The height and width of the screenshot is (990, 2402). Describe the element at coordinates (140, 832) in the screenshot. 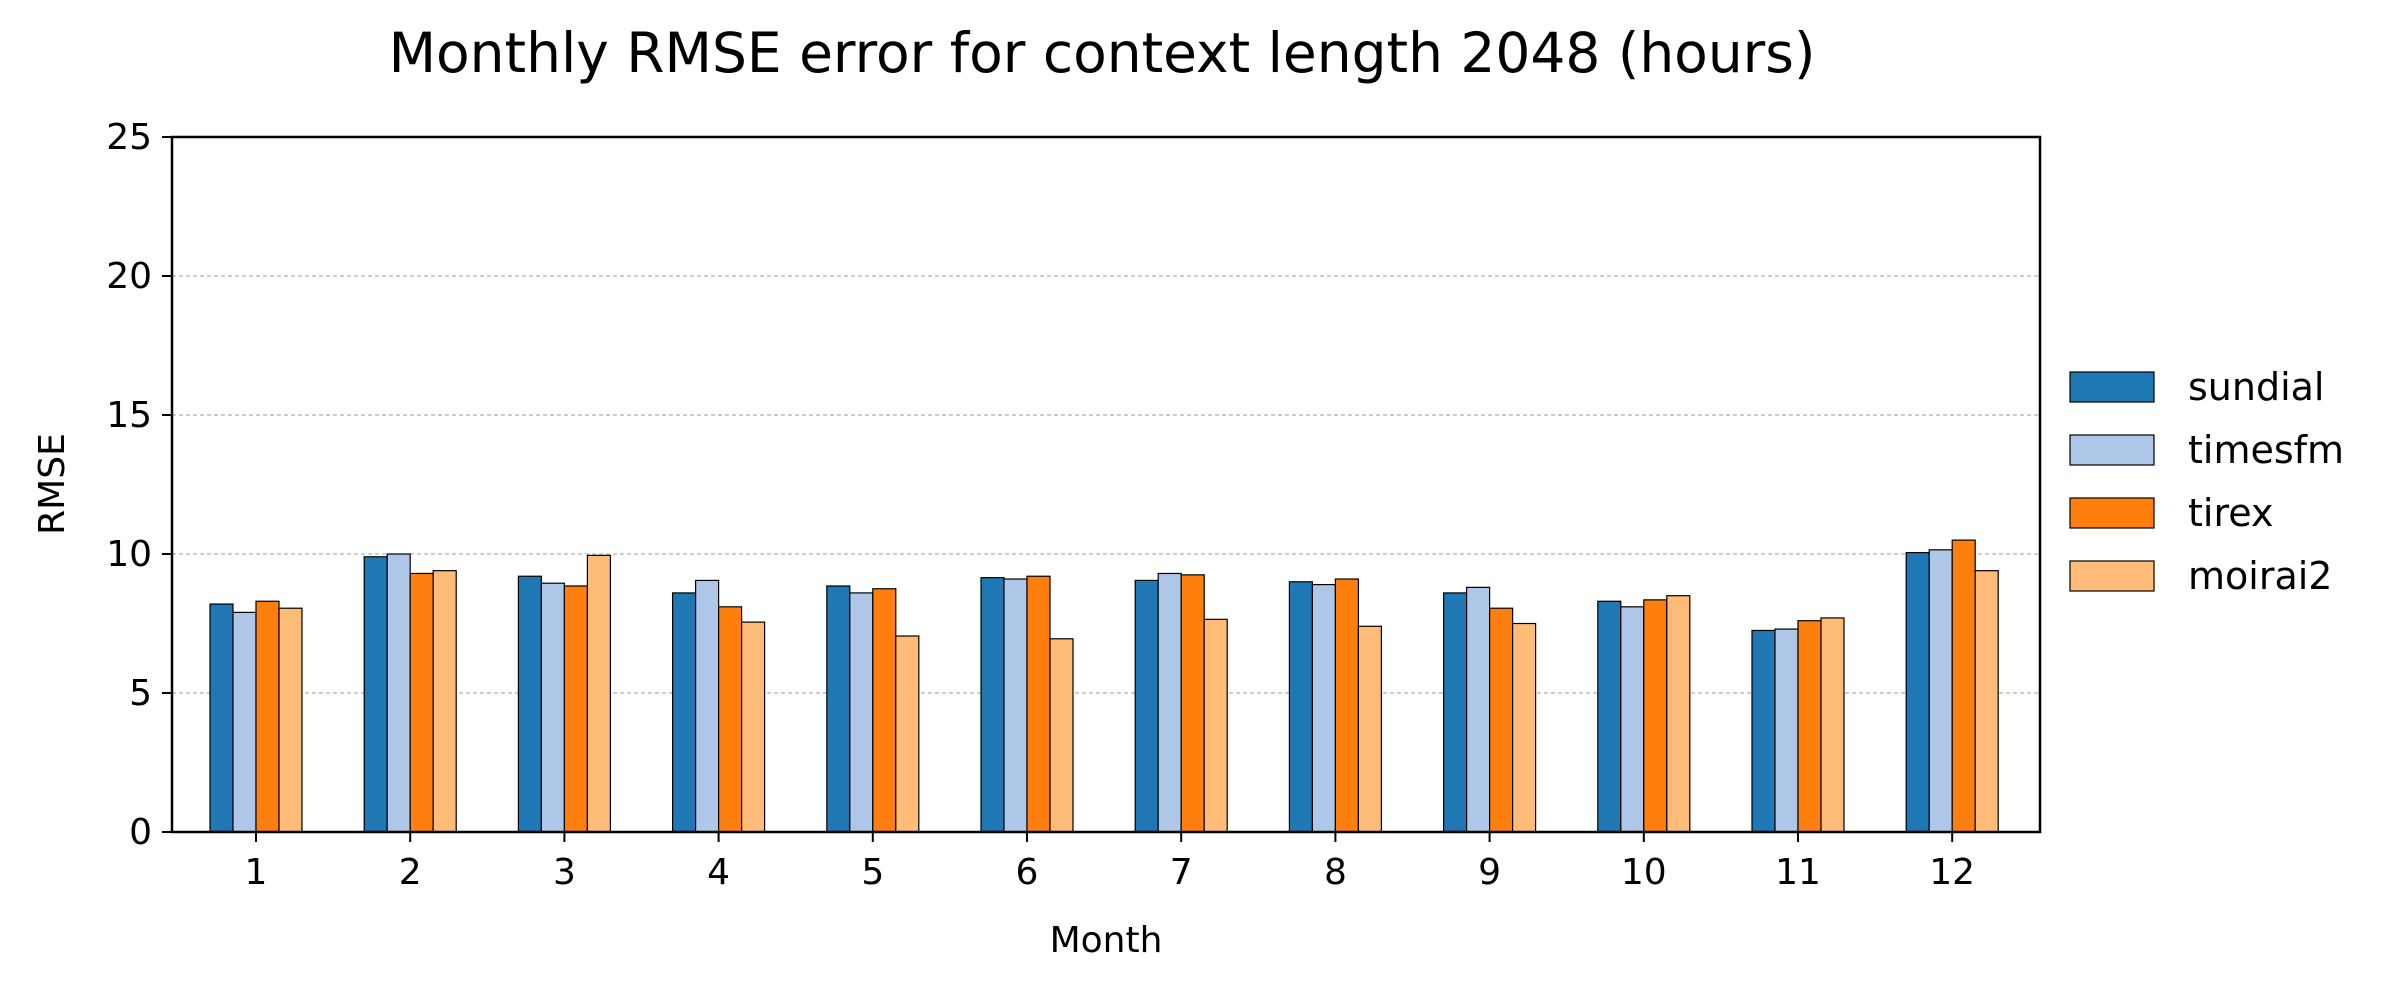

I see `y-tick-label: 0` at that location.